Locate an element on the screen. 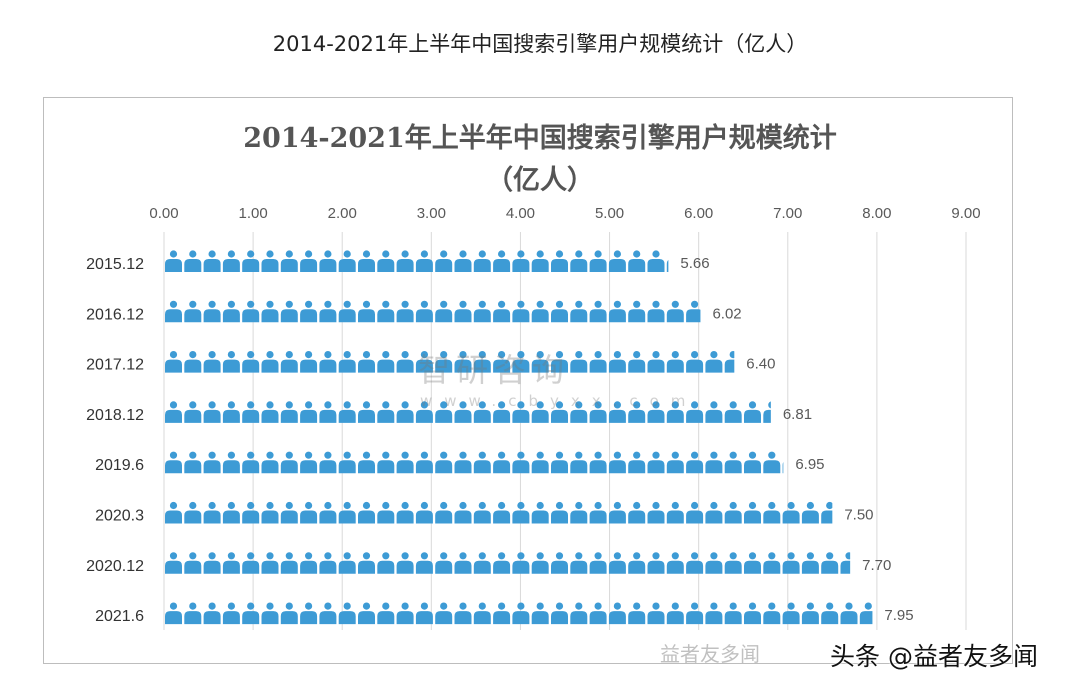 The height and width of the screenshot is (686, 1080). x-tick-label: 2.00 is located at coordinates (342, 213).